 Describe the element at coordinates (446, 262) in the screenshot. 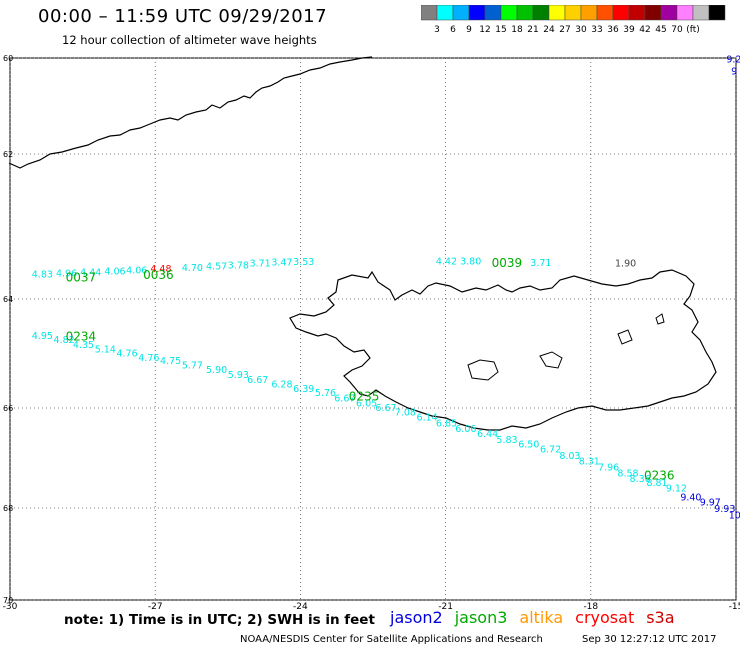

I see `wave-height-point: 4.42` at that location.